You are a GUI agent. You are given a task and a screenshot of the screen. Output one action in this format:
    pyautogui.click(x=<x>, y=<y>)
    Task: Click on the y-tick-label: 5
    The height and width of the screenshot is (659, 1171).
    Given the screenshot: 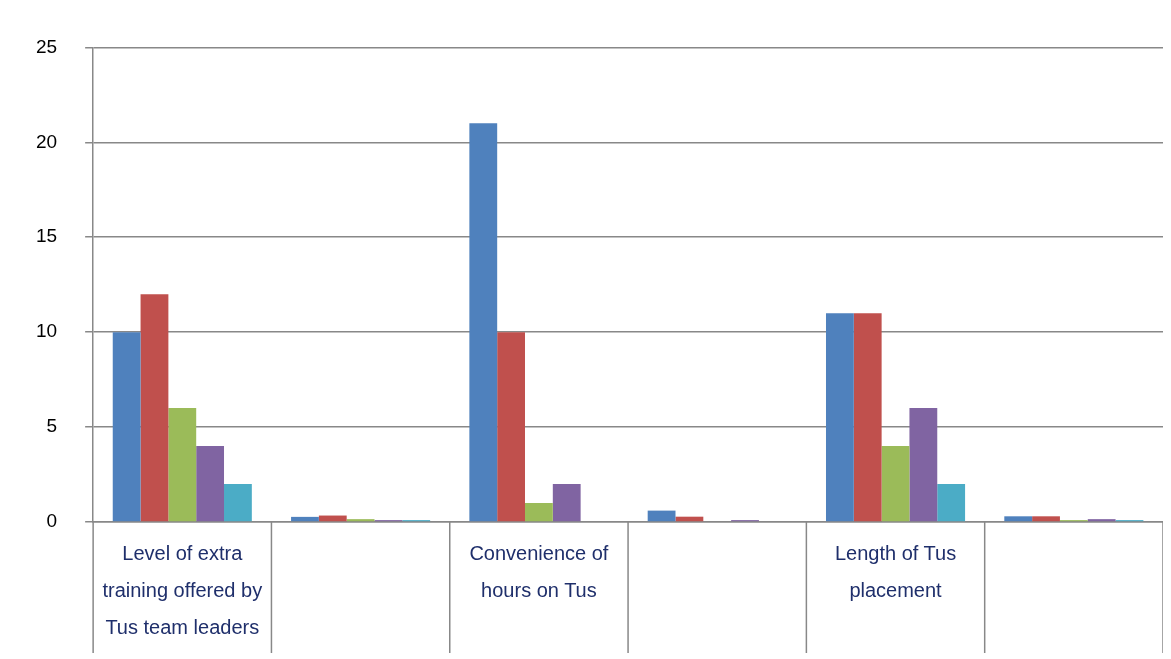 What is the action you would take?
    pyautogui.click(x=52, y=426)
    